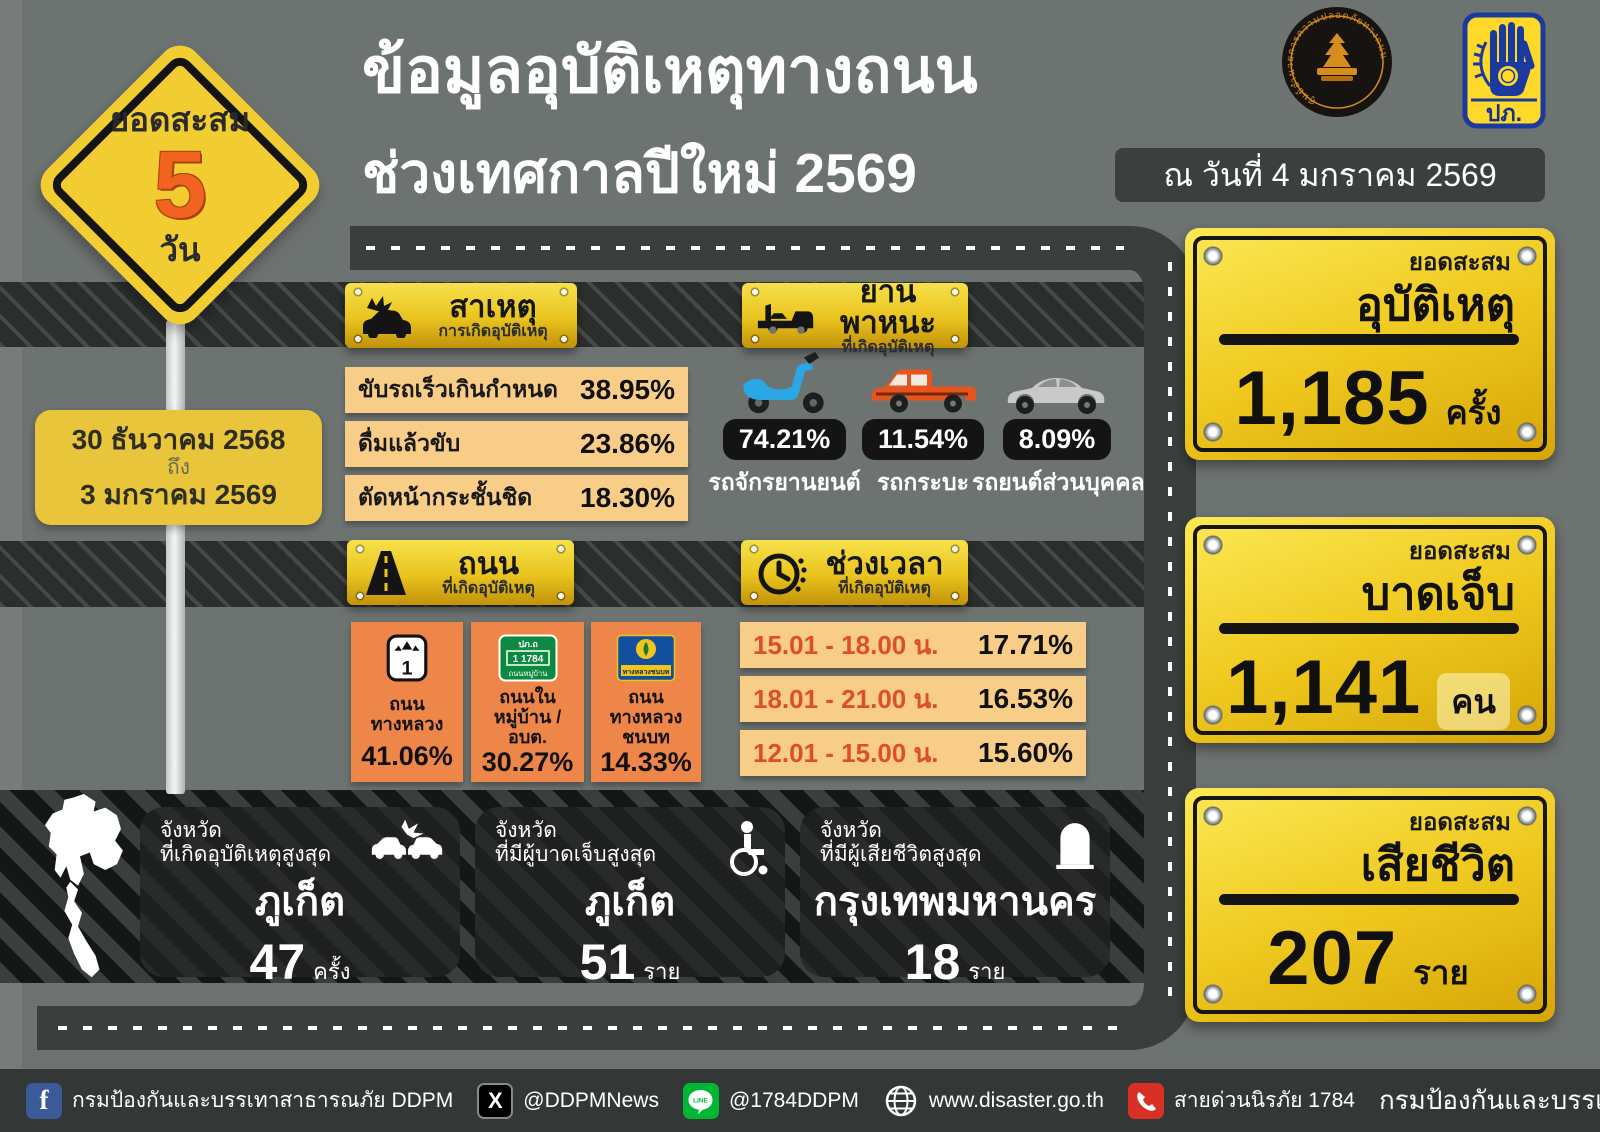 The height and width of the screenshot is (1132, 1600). I want to click on pickup-truck-icon, so click(923, 383).